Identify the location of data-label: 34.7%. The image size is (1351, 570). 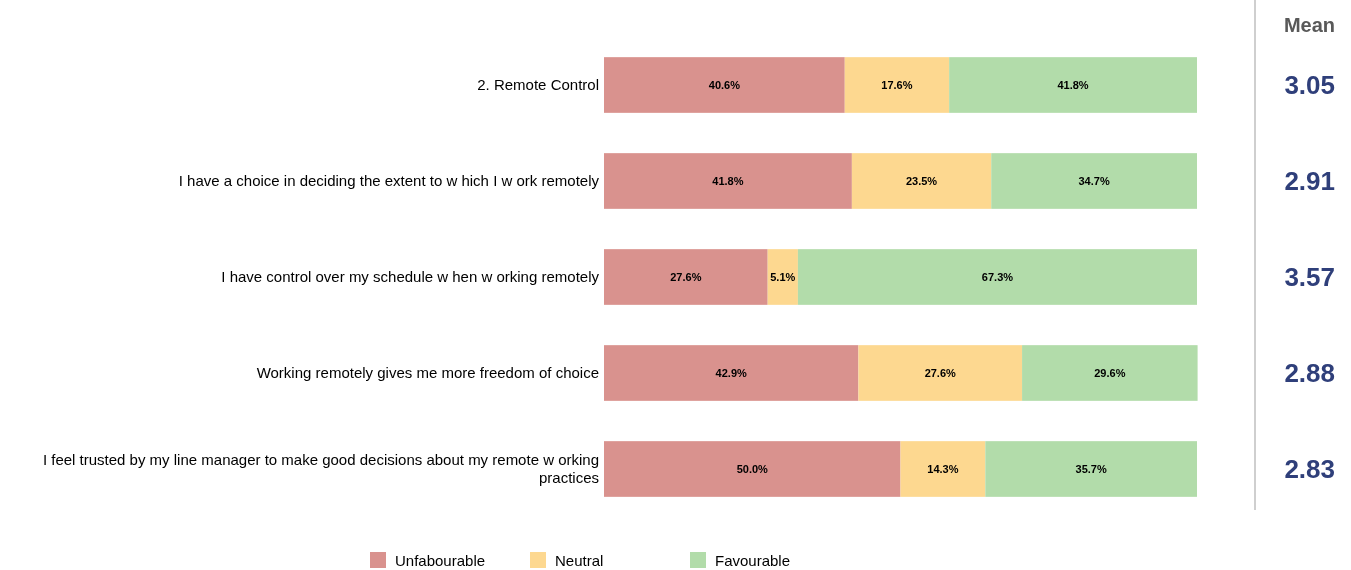
(1094, 181).